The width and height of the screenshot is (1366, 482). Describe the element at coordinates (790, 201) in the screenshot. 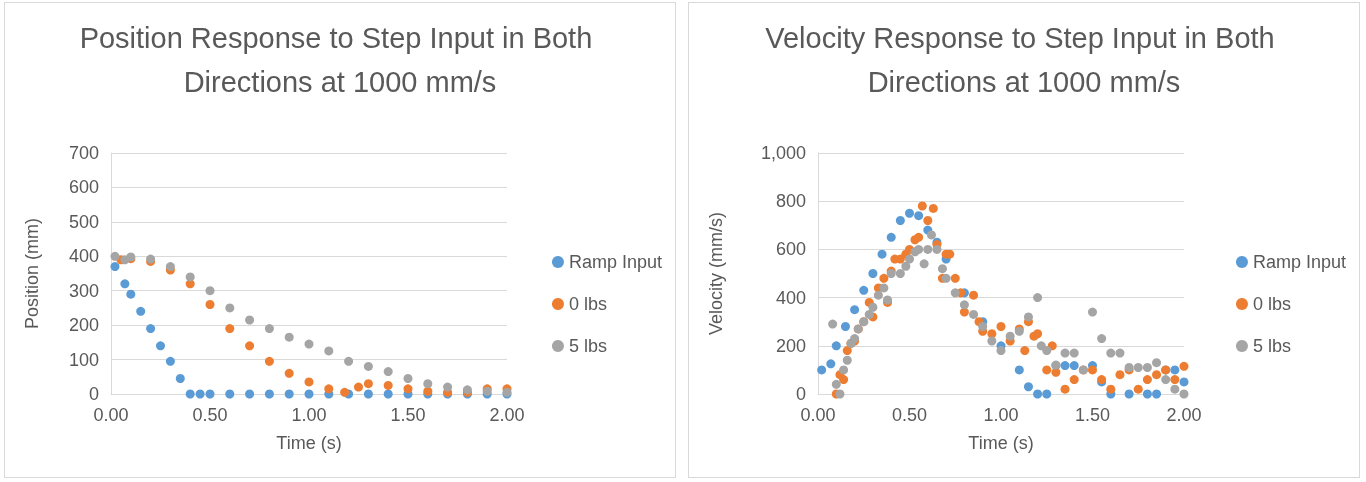

I see `y-tick-label: 800` at that location.